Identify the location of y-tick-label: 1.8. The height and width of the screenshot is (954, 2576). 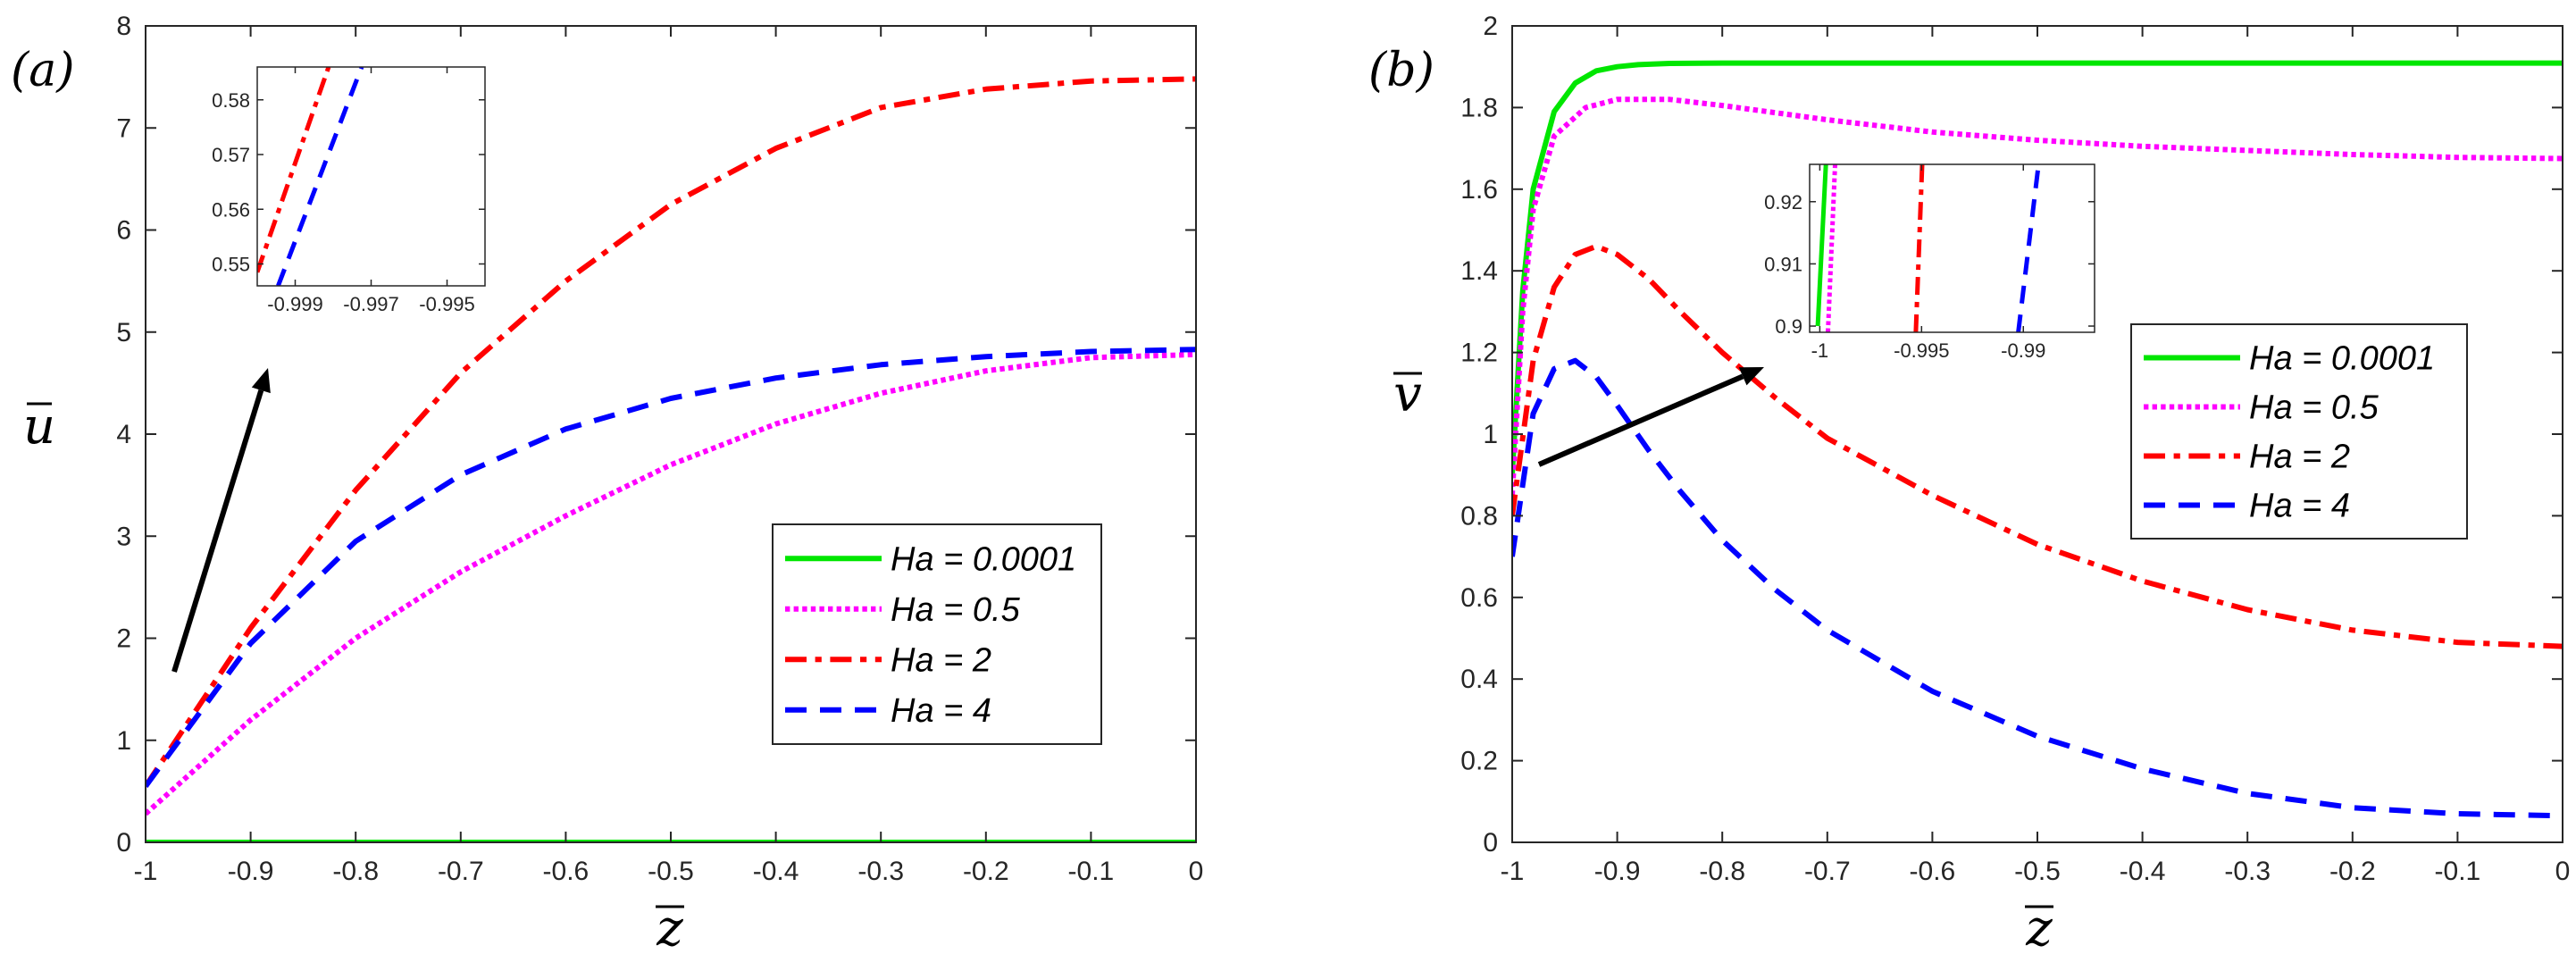
(1479, 107).